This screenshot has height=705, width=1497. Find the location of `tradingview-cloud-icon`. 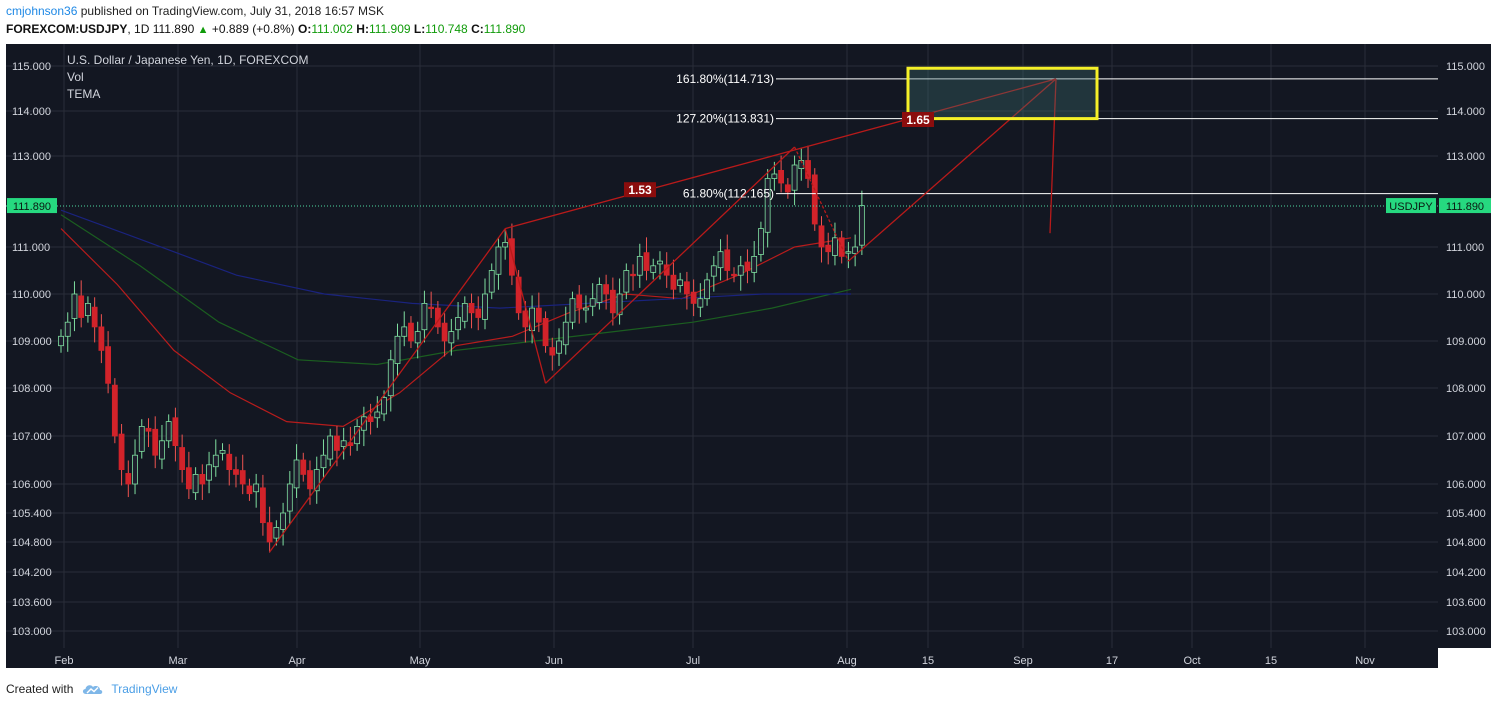

tradingview-cloud-icon is located at coordinates (93, 689).